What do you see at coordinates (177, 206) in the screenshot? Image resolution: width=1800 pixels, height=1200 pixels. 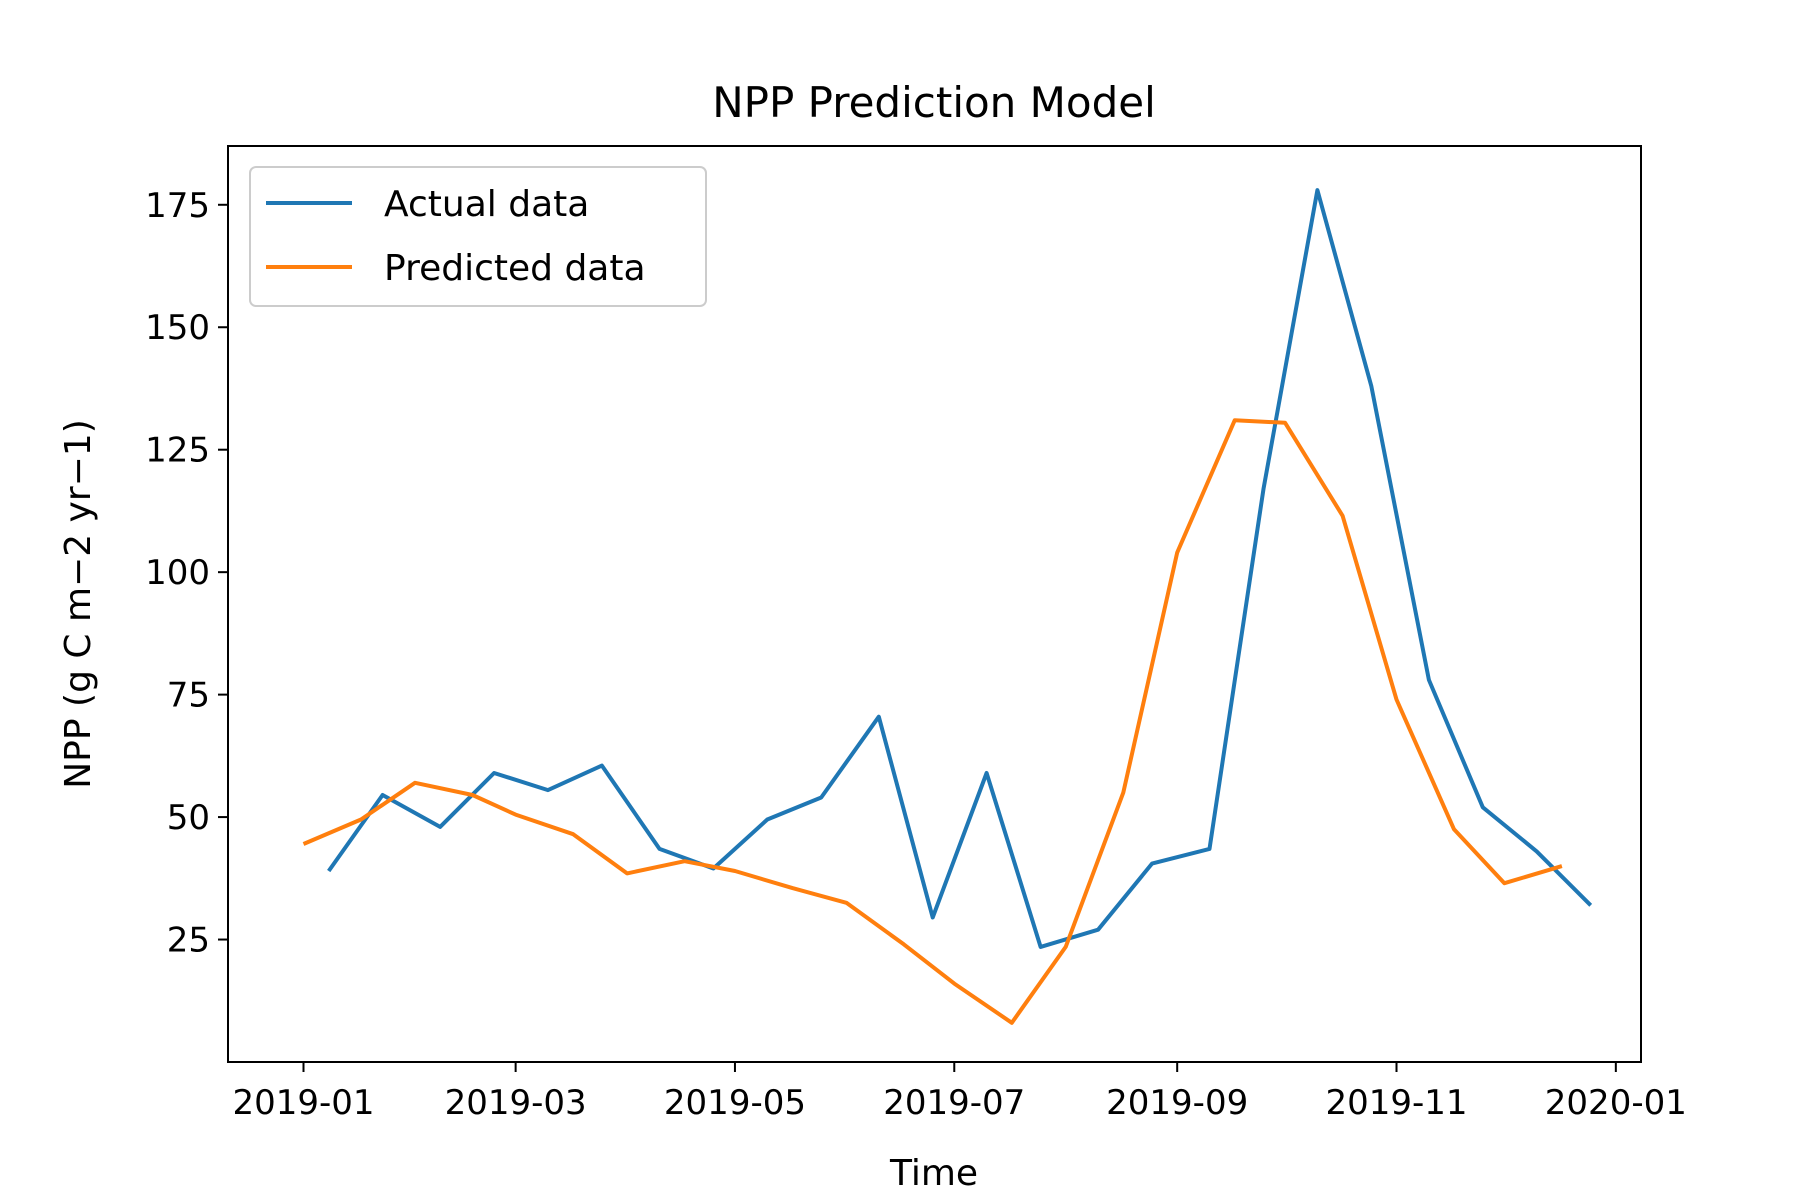 I see `y-tick-label: 175` at bounding box center [177, 206].